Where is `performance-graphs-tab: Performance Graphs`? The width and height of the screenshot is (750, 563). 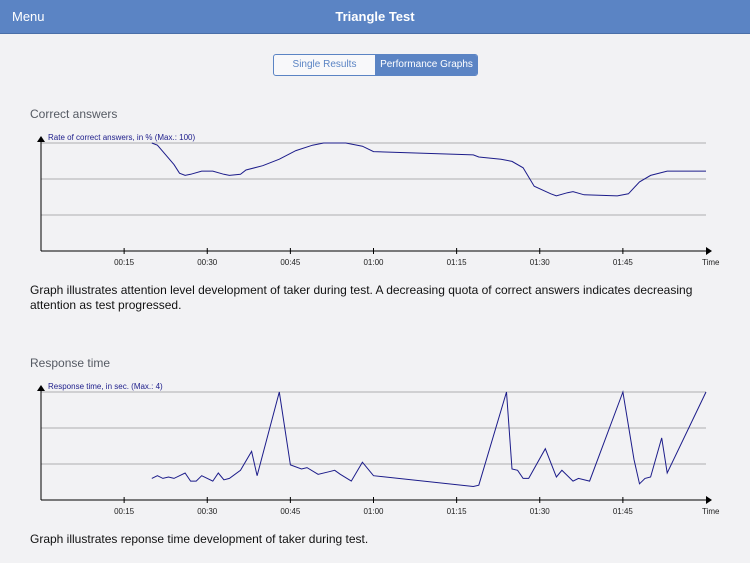 performance-graphs-tab: Performance Graphs is located at coordinates (426, 65).